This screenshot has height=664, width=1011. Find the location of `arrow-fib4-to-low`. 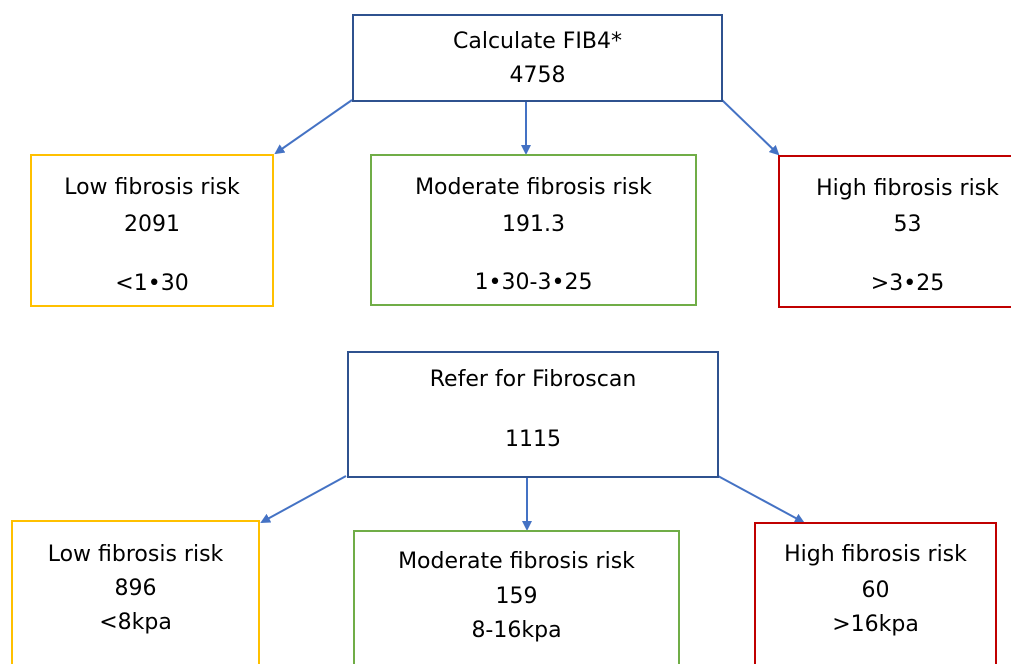

arrow-fib4-to-low is located at coordinates (313, 127).